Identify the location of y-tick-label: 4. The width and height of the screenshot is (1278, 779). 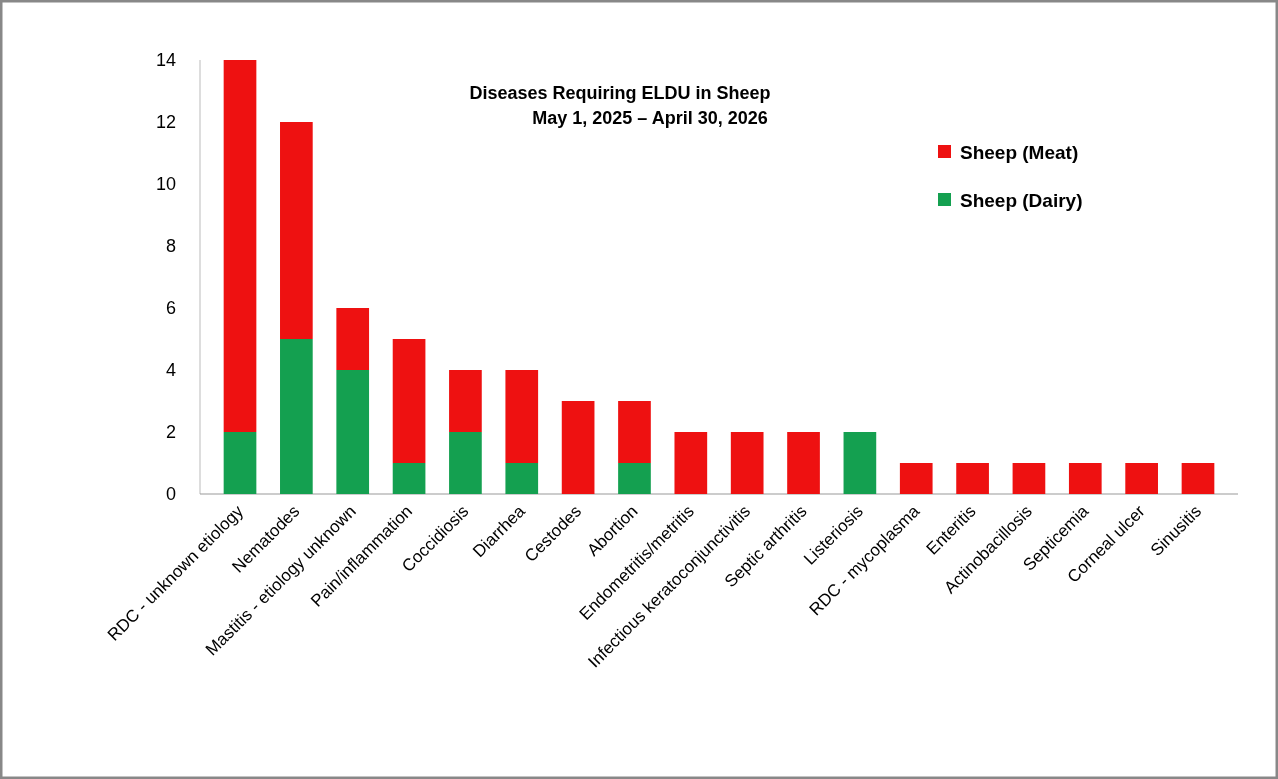
(170, 370).